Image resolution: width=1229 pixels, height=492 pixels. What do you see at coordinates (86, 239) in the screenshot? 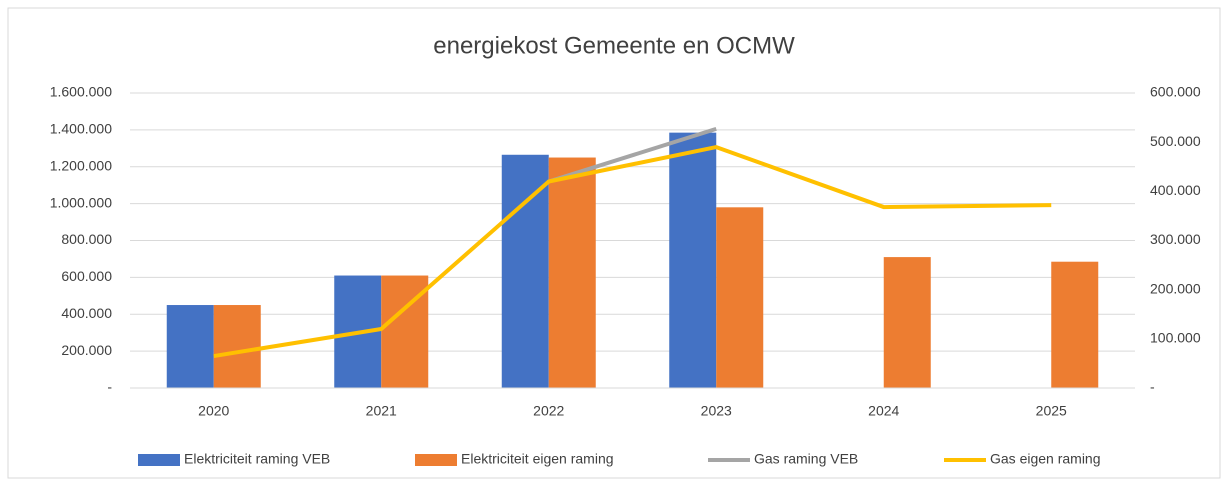
I see `y-tick-label: 800.000` at bounding box center [86, 239].